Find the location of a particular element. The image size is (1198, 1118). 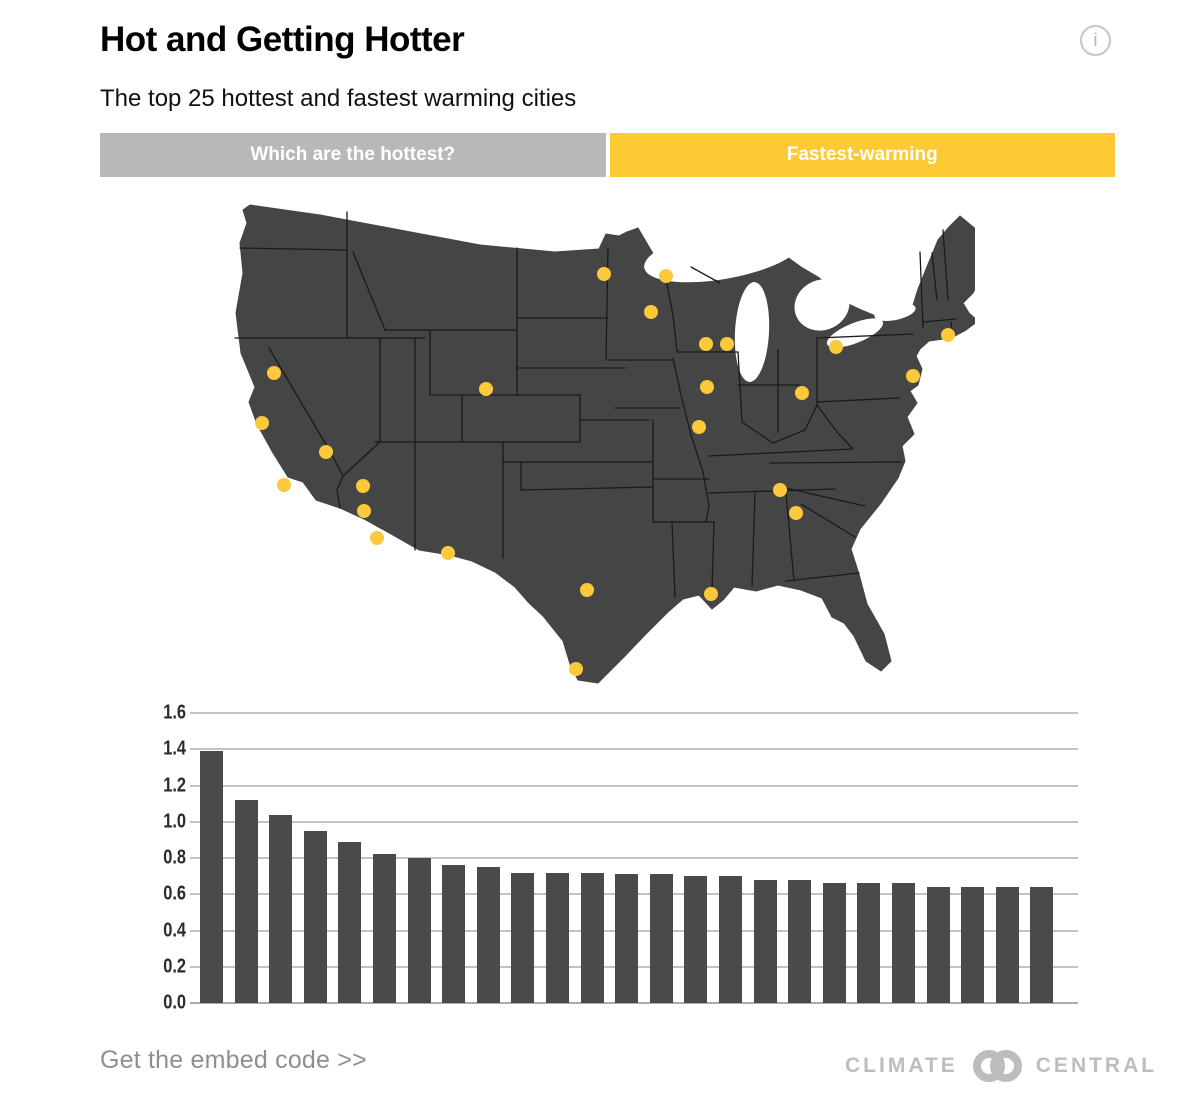

y-axis-tick-label: 0.4 is located at coordinates (174, 930).